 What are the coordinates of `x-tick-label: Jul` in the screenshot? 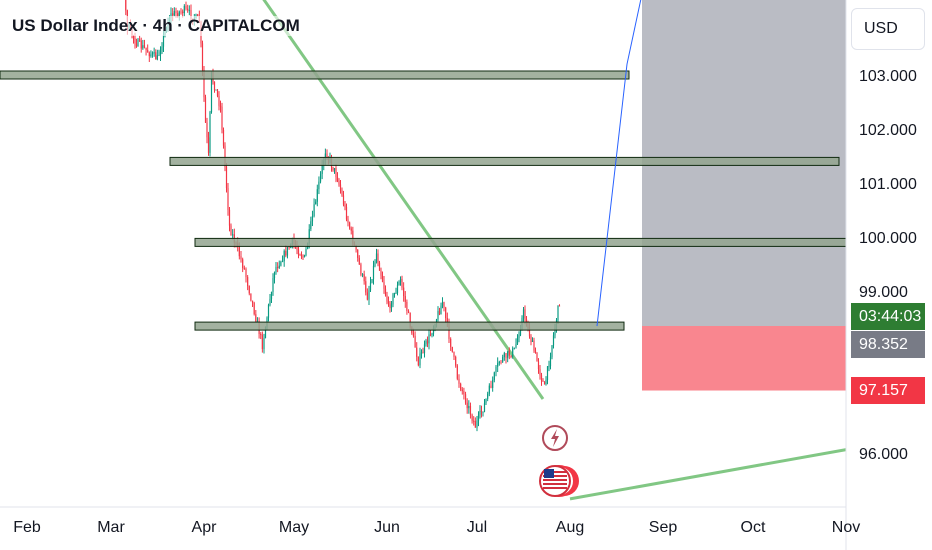 It's located at (477, 527).